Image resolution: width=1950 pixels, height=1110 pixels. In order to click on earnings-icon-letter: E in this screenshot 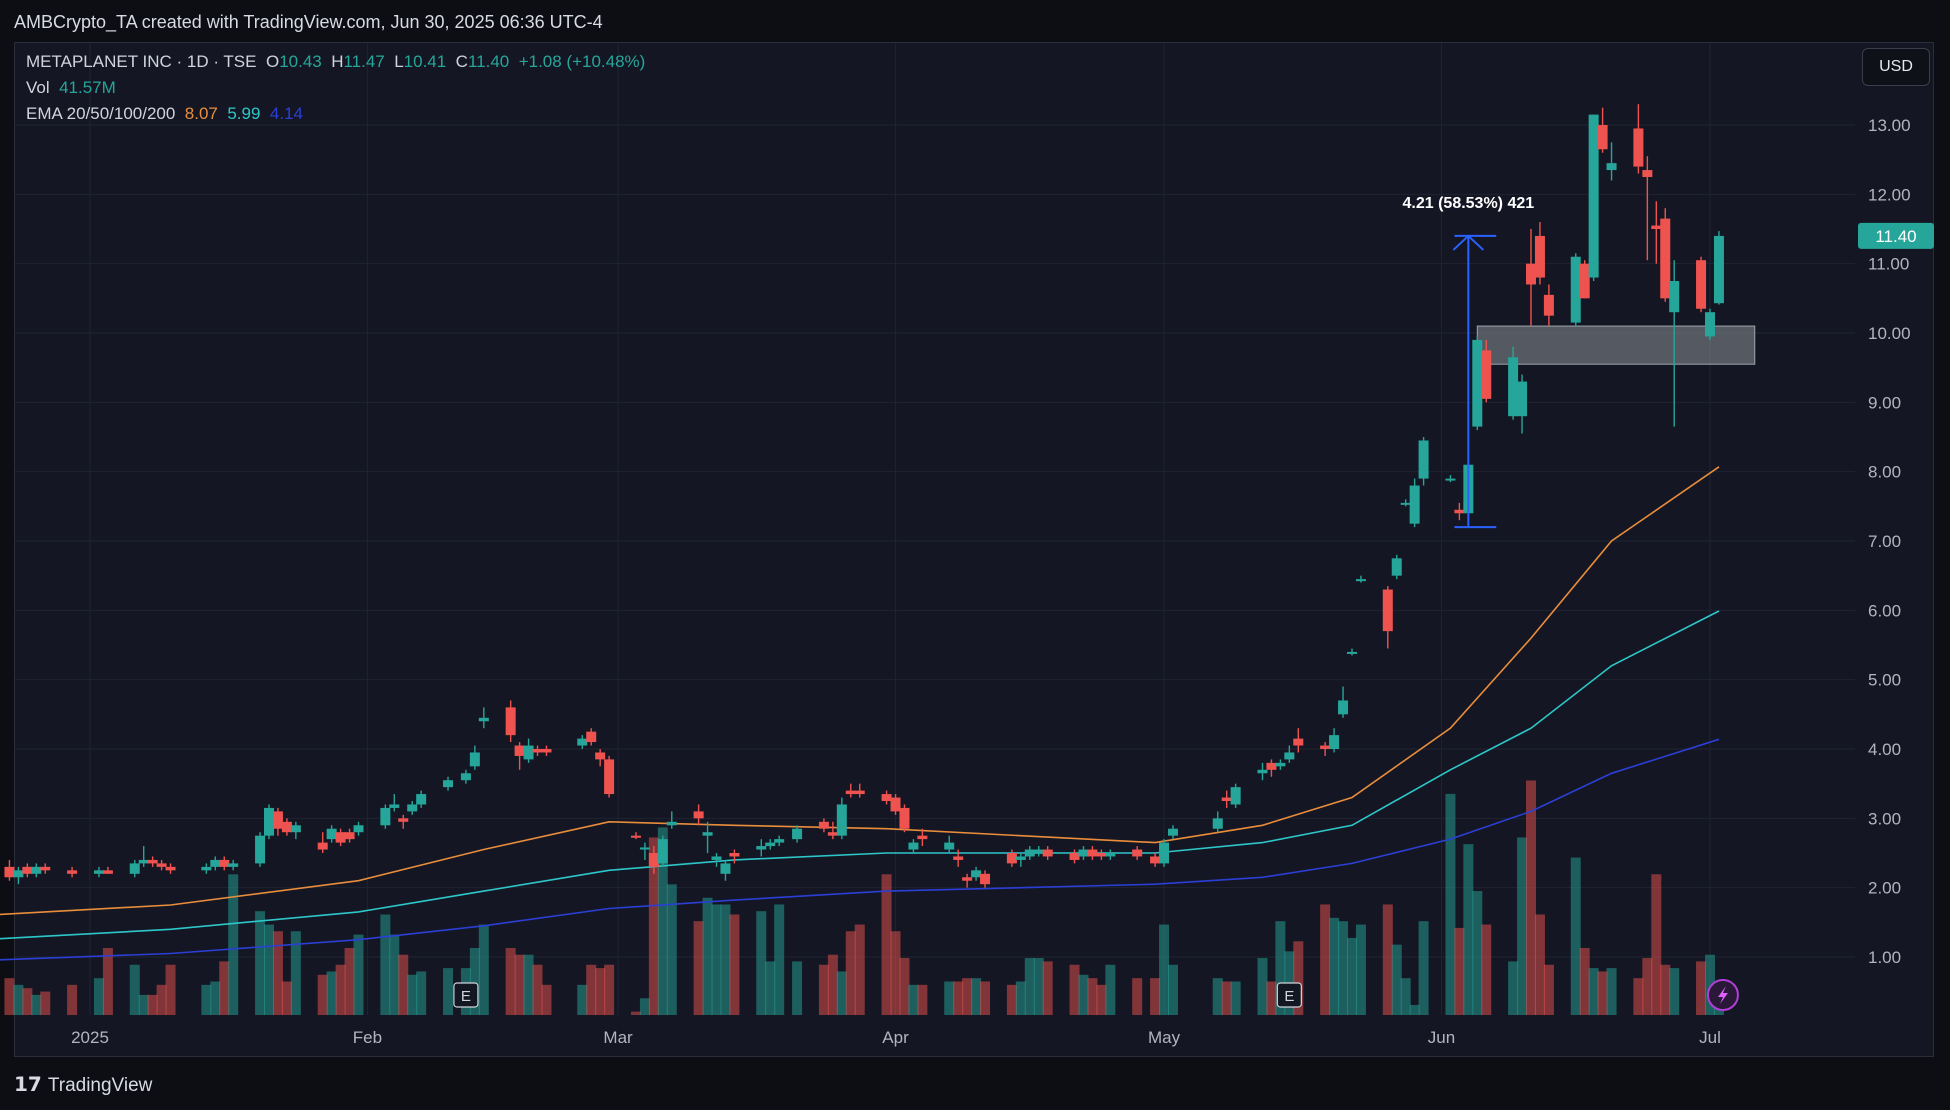, I will do `click(466, 996)`.